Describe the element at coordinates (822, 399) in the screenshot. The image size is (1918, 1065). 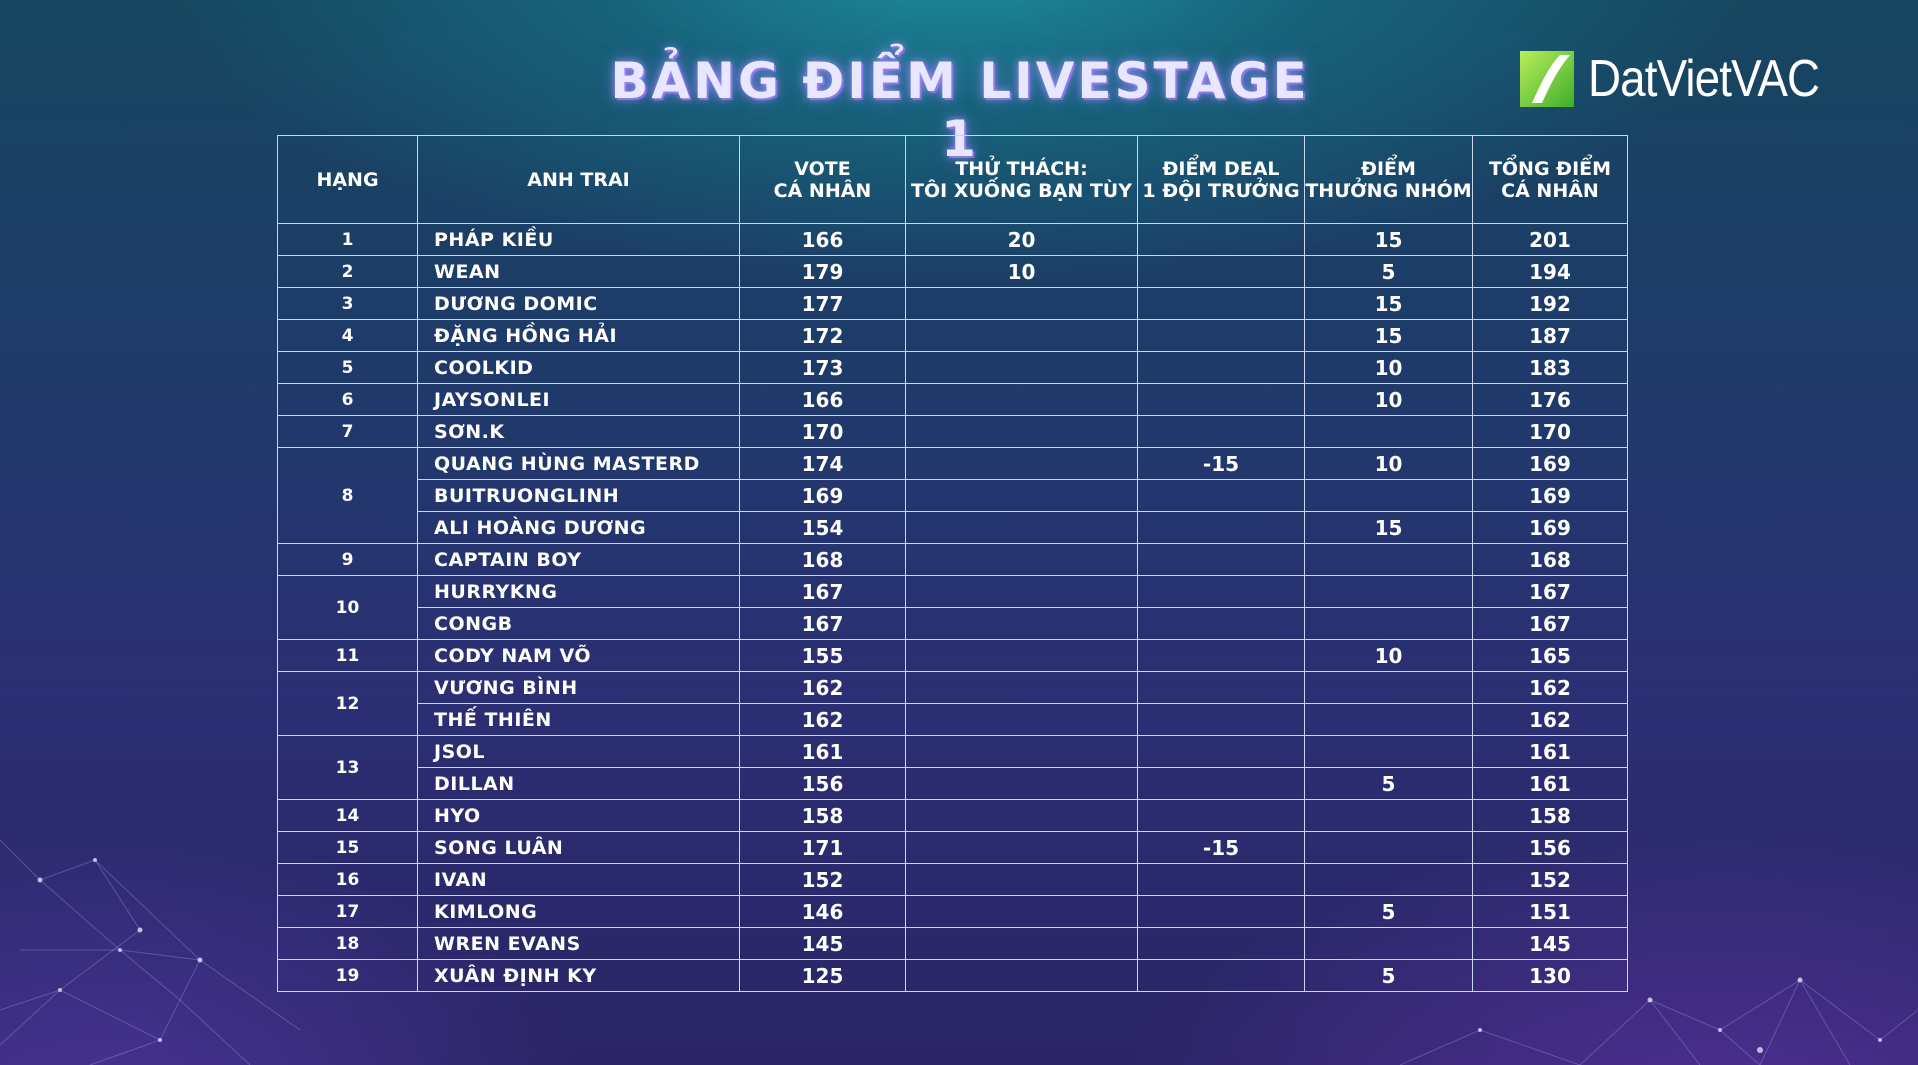
I see `vote-cell: 166` at that location.